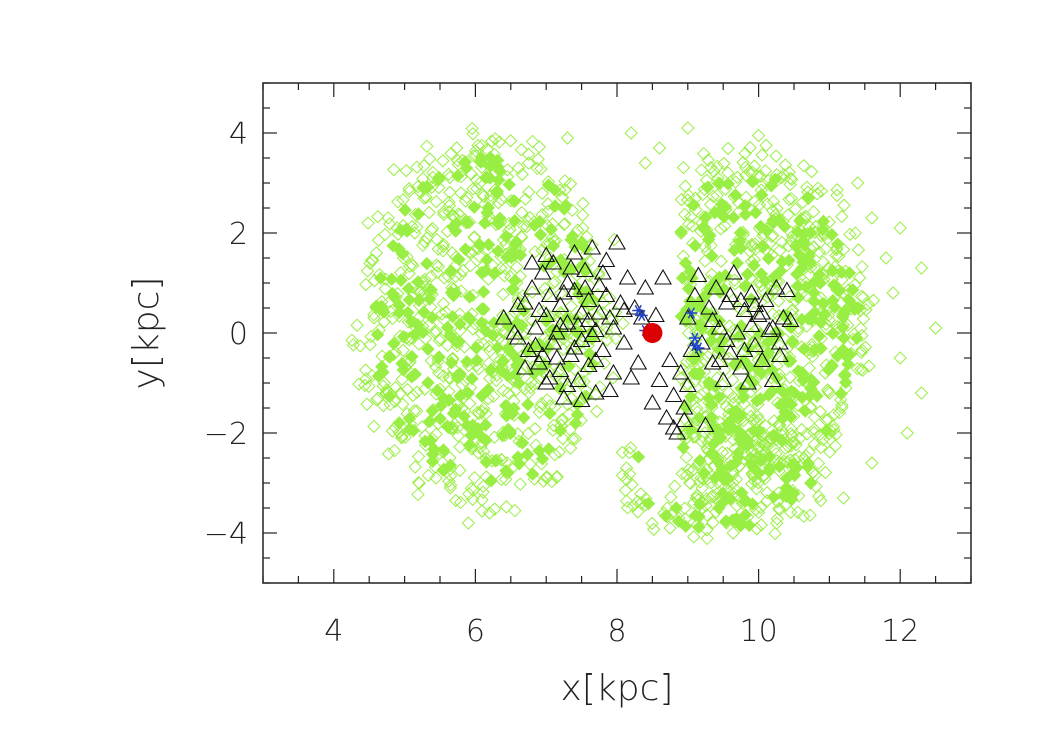  Describe the element at coordinates (698, 348) in the screenshot. I see `star-point` at that location.